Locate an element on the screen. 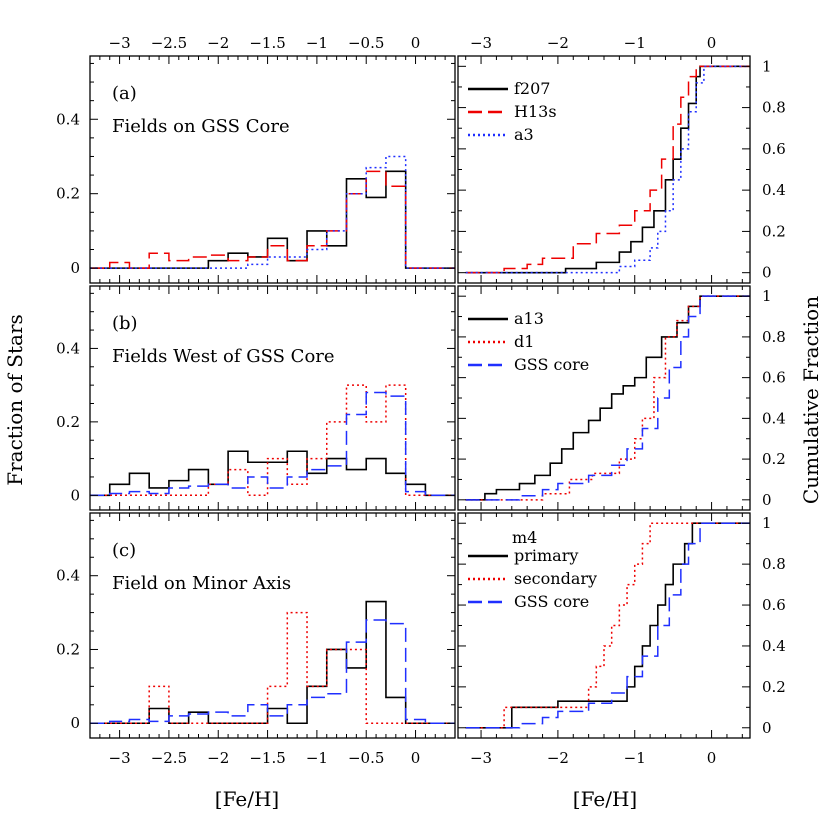 The image size is (830, 830). legend-label: primary is located at coordinates (546, 555).